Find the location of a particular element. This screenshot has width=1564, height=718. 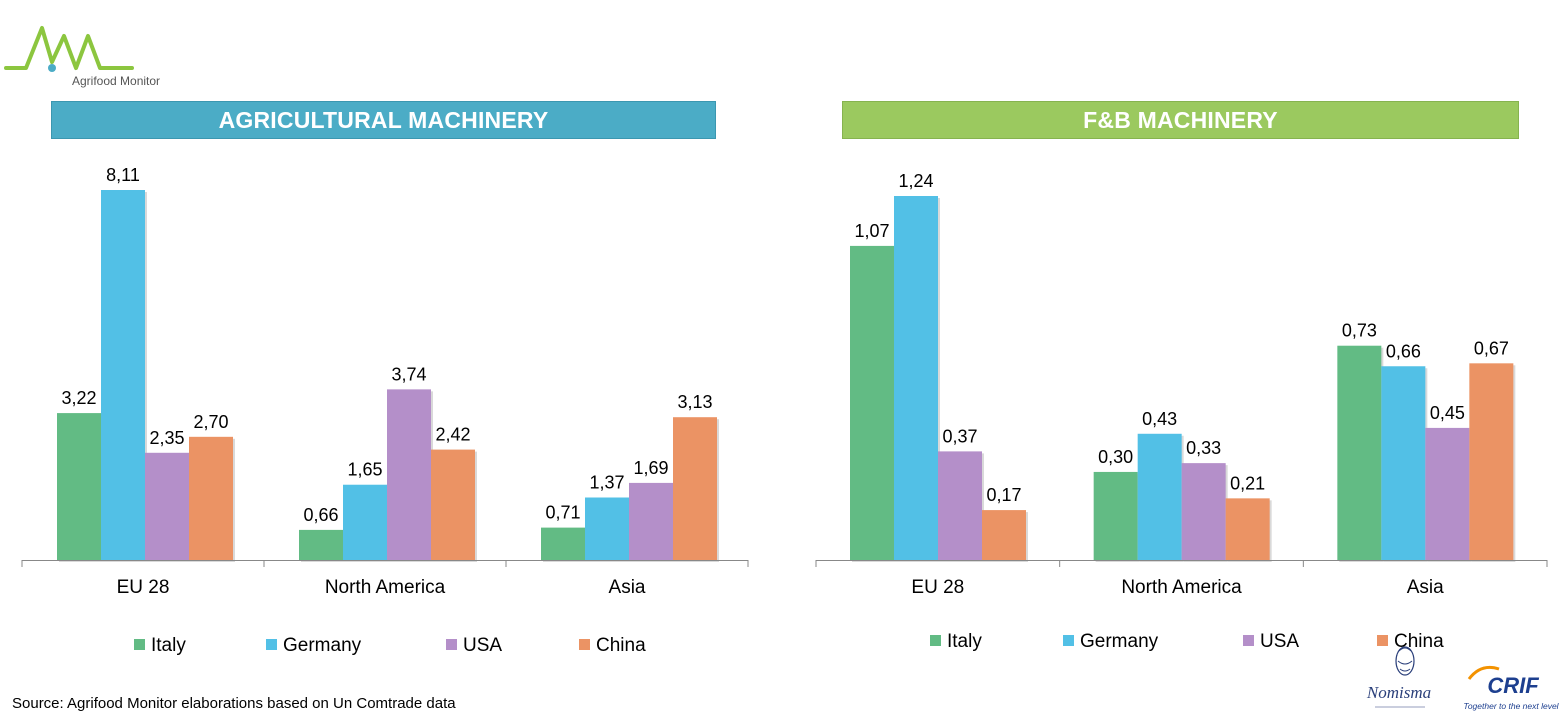

chart2-bar-asia-china is located at coordinates (1491, 461).